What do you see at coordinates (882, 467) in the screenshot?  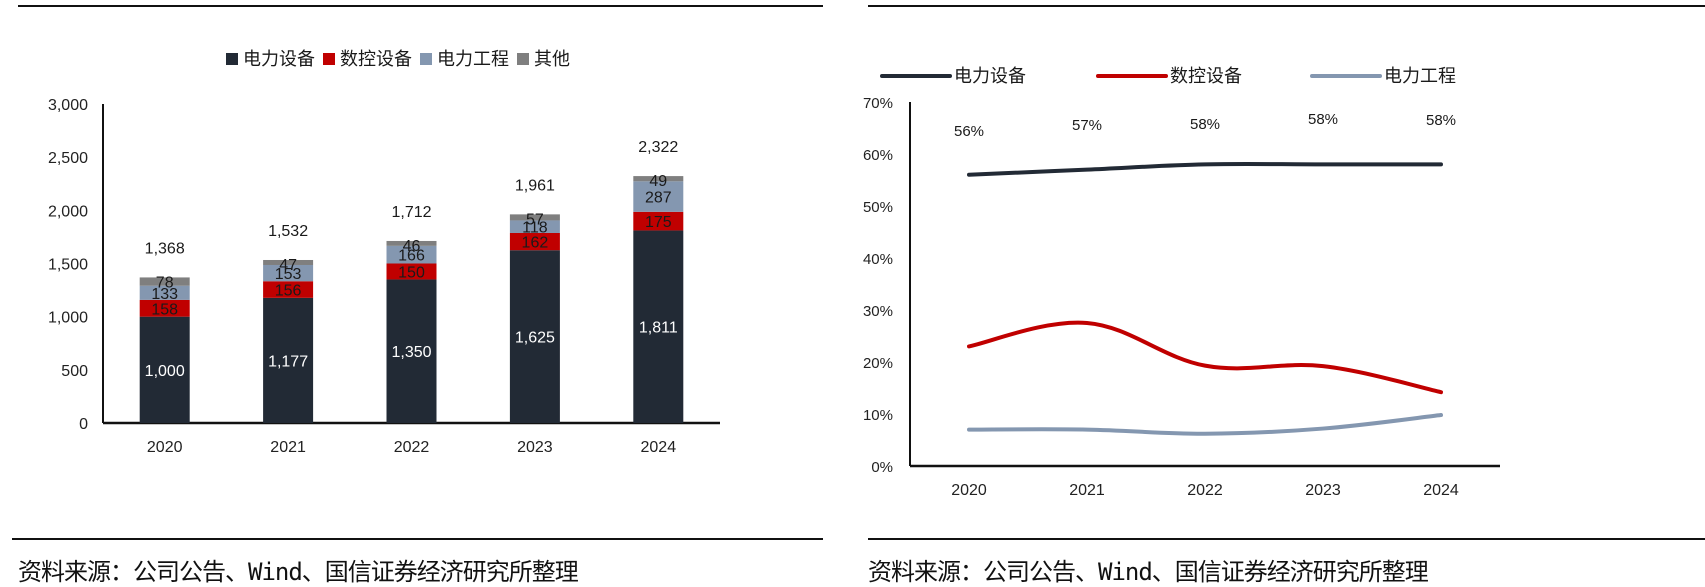 I see `y-tick-label: 0%` at bounding box center [882, 467].